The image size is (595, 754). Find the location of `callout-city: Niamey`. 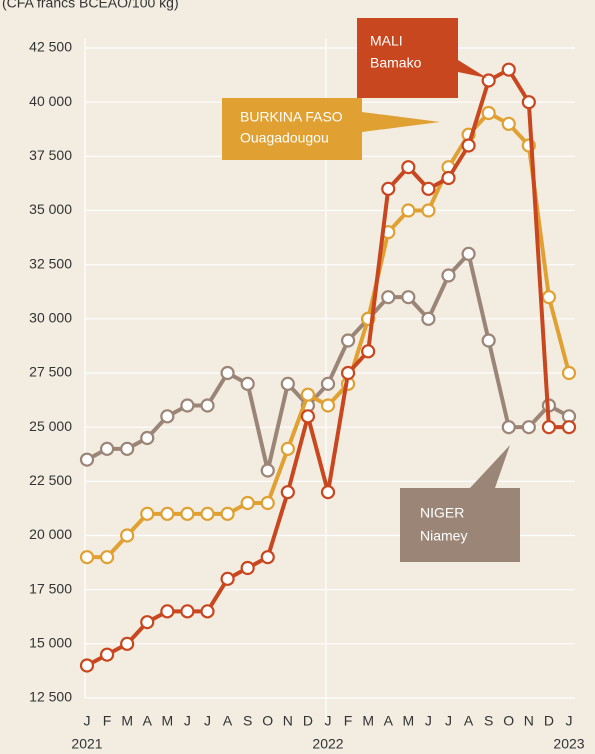

callout-city: Niamey is located at coordinates (443, 536).